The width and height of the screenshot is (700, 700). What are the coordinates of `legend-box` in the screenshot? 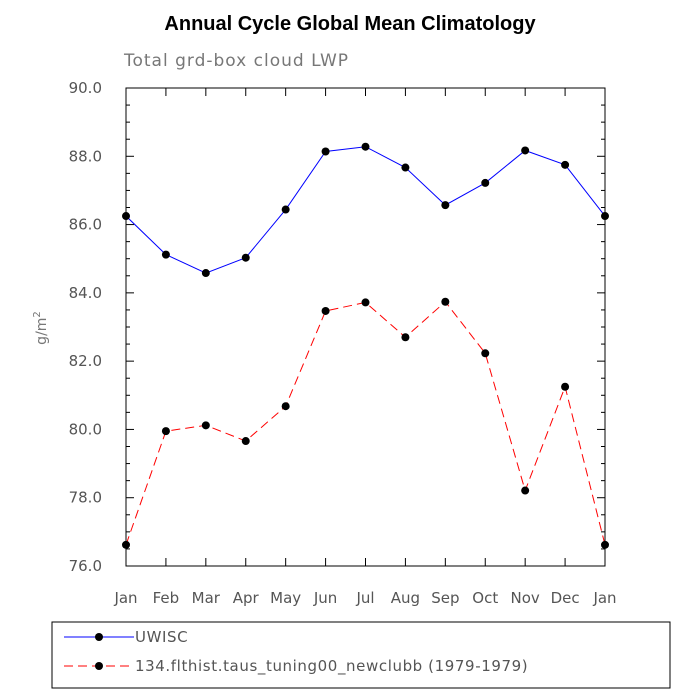 It's located at (361, 655).